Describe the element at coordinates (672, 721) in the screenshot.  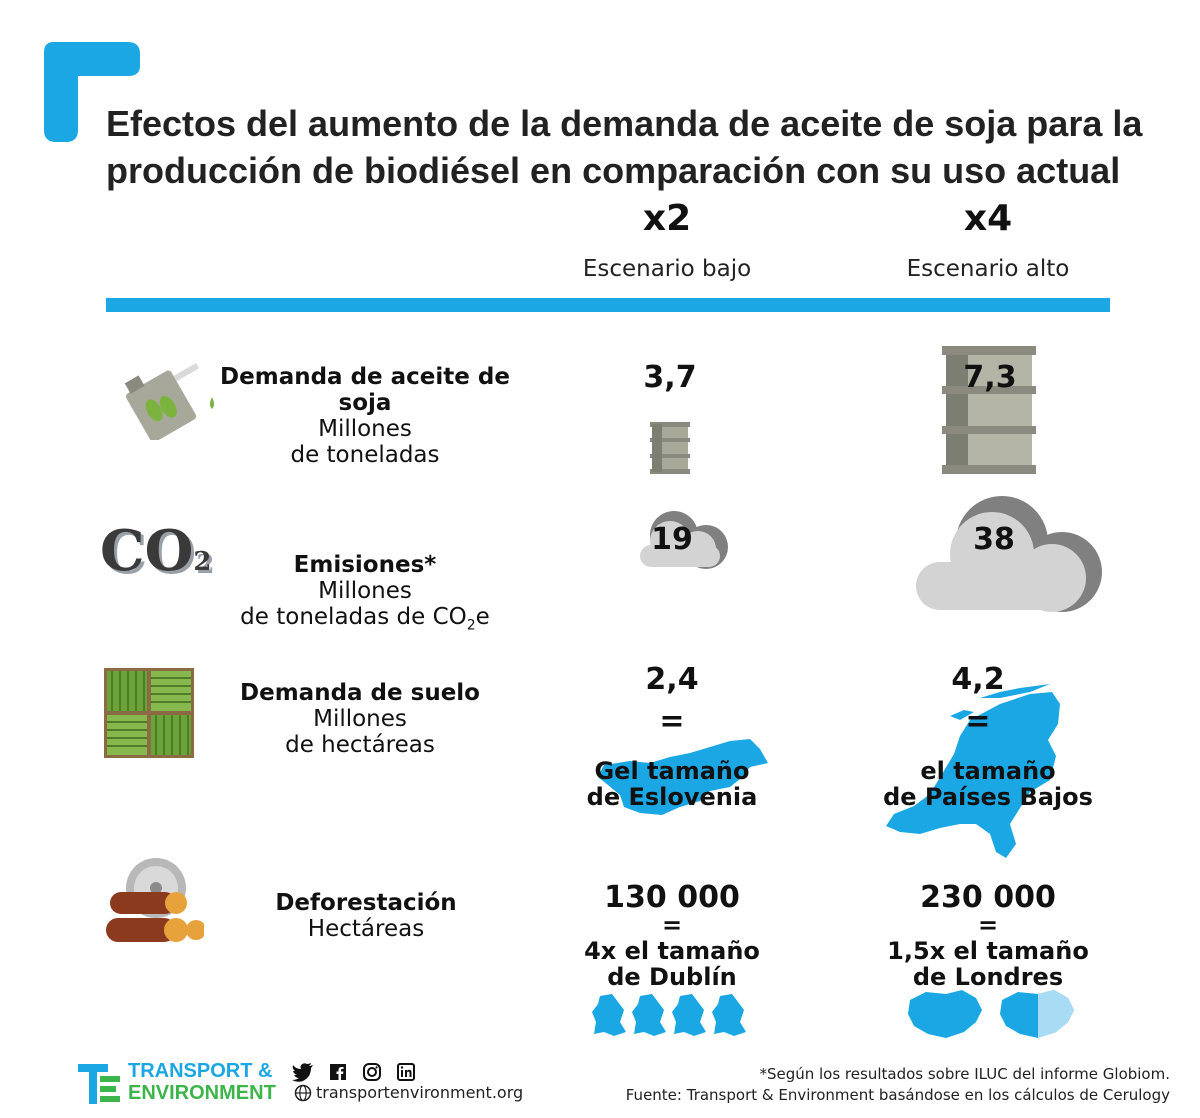
I see `land-low-equals: =` at that location.